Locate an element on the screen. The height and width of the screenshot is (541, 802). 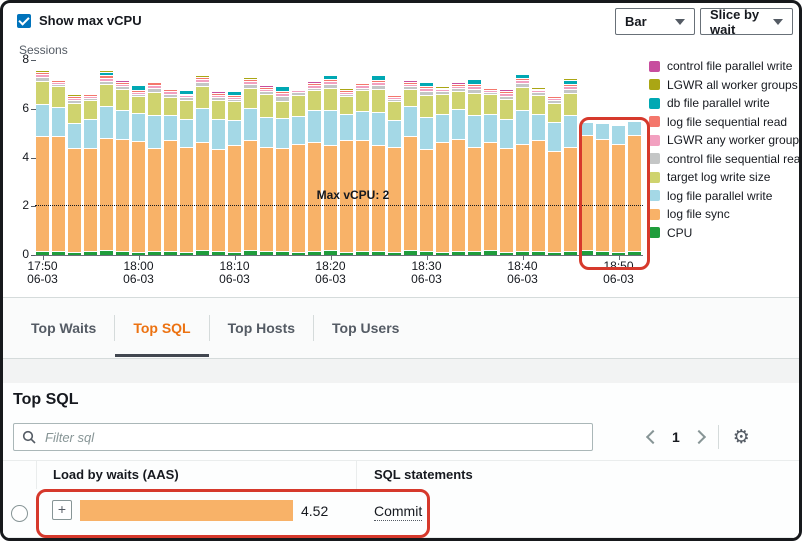
x-tick-label: 17:50 06-03 is located at coordinates (42, 272).